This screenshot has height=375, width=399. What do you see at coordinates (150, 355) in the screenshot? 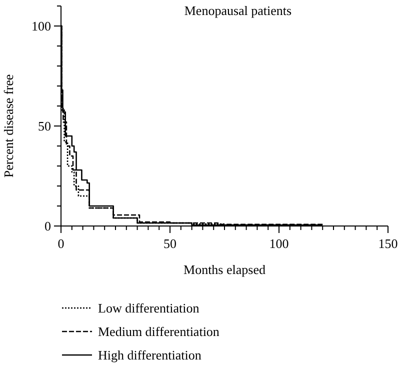
I see `legend-label: High differentiation` at bounding box center [150, 355].